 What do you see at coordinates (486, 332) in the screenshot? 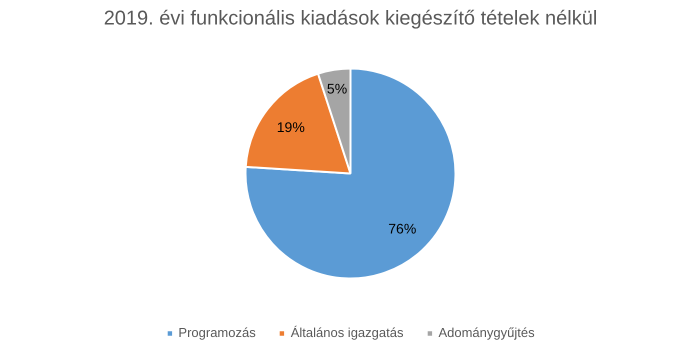
I see `legend-label: Adománygyűjtés` at bounding box center [486, 332].